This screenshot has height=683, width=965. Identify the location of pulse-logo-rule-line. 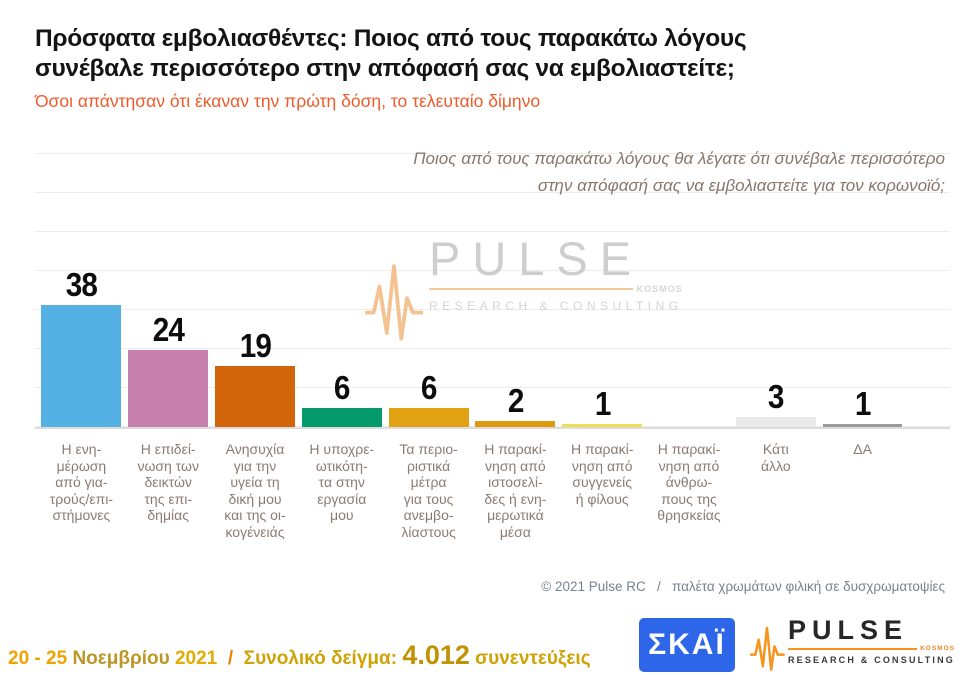
(852, 648).